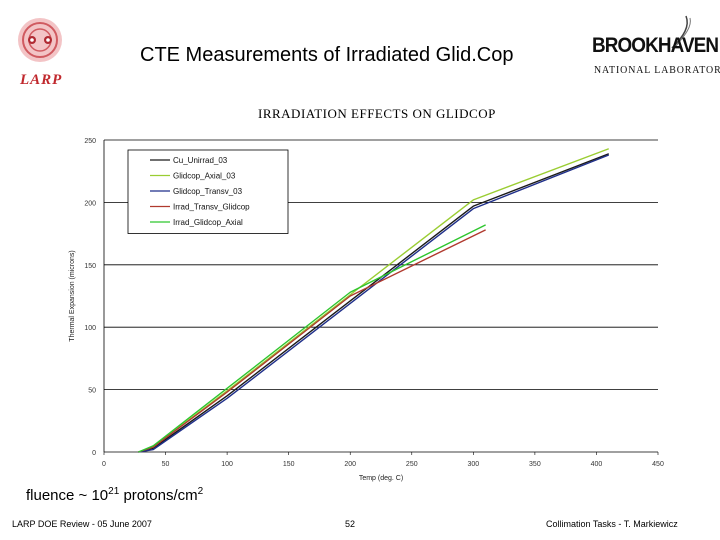 This screenshot has height=540, width=720. What do you see at coordinates (166, 464) in the screenshot?
I see `x-tick-label: 50` at bounding box center [166, 464].